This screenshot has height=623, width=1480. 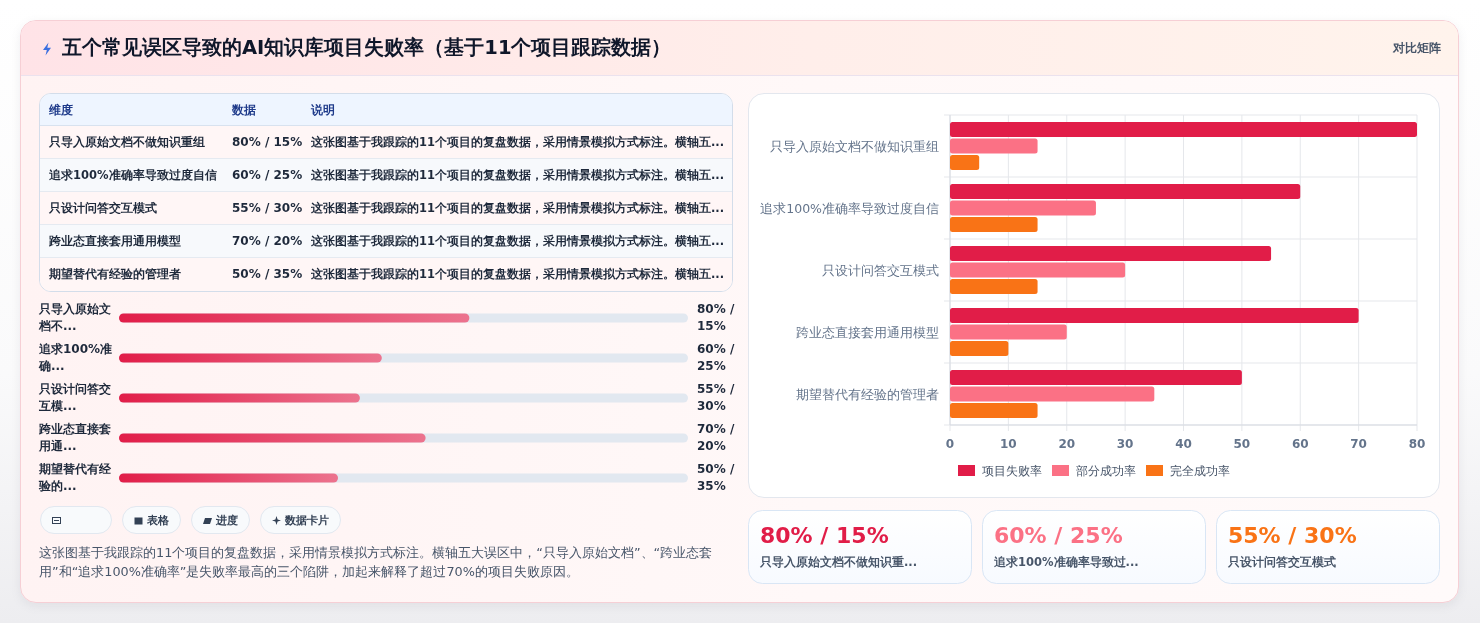 I want to click on y-tick-label: 追求100%准确率导致过度自信, so click(x=849, y=208).